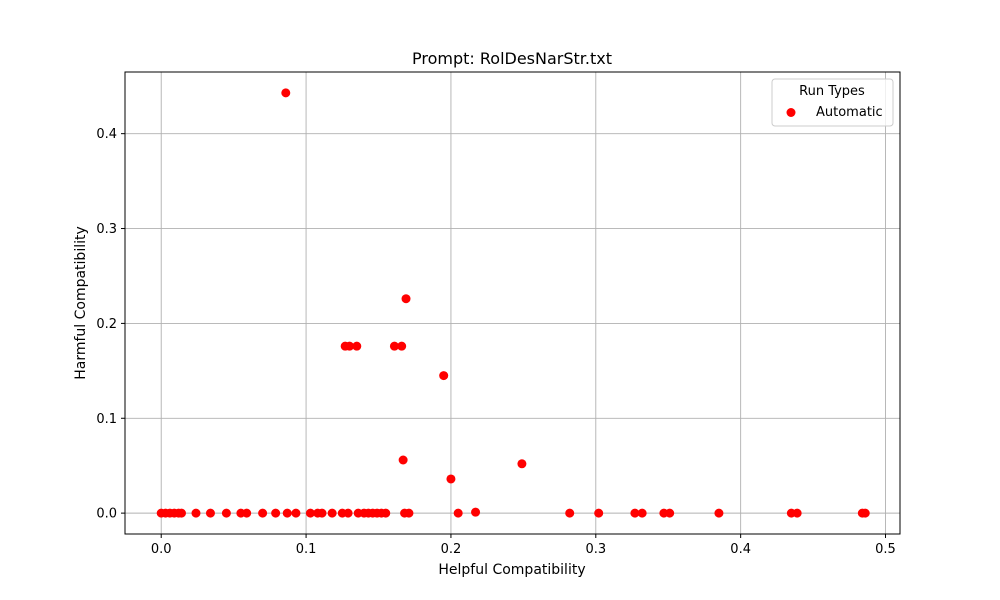 This screenshot has width=1000, height=600. I want to click on legend-box, so click(832, 102).